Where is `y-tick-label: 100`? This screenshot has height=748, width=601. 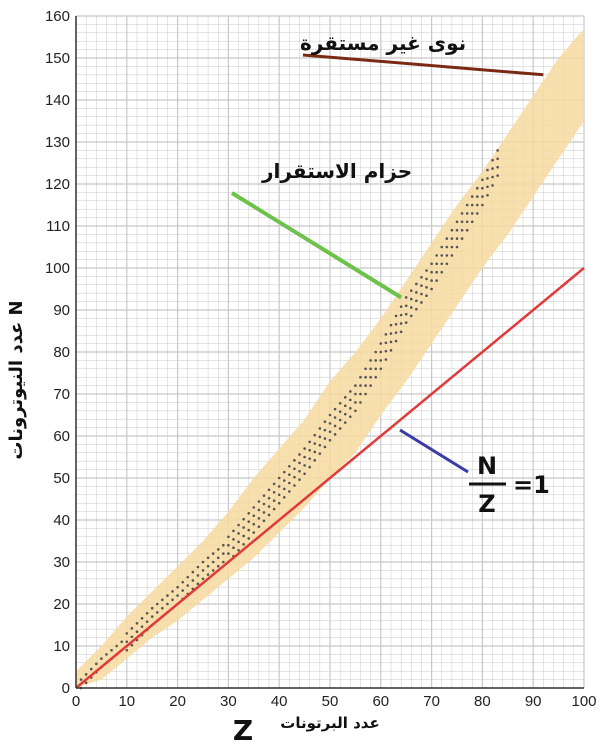
y-tick-label: 100 is located at coordinates (57, 268).